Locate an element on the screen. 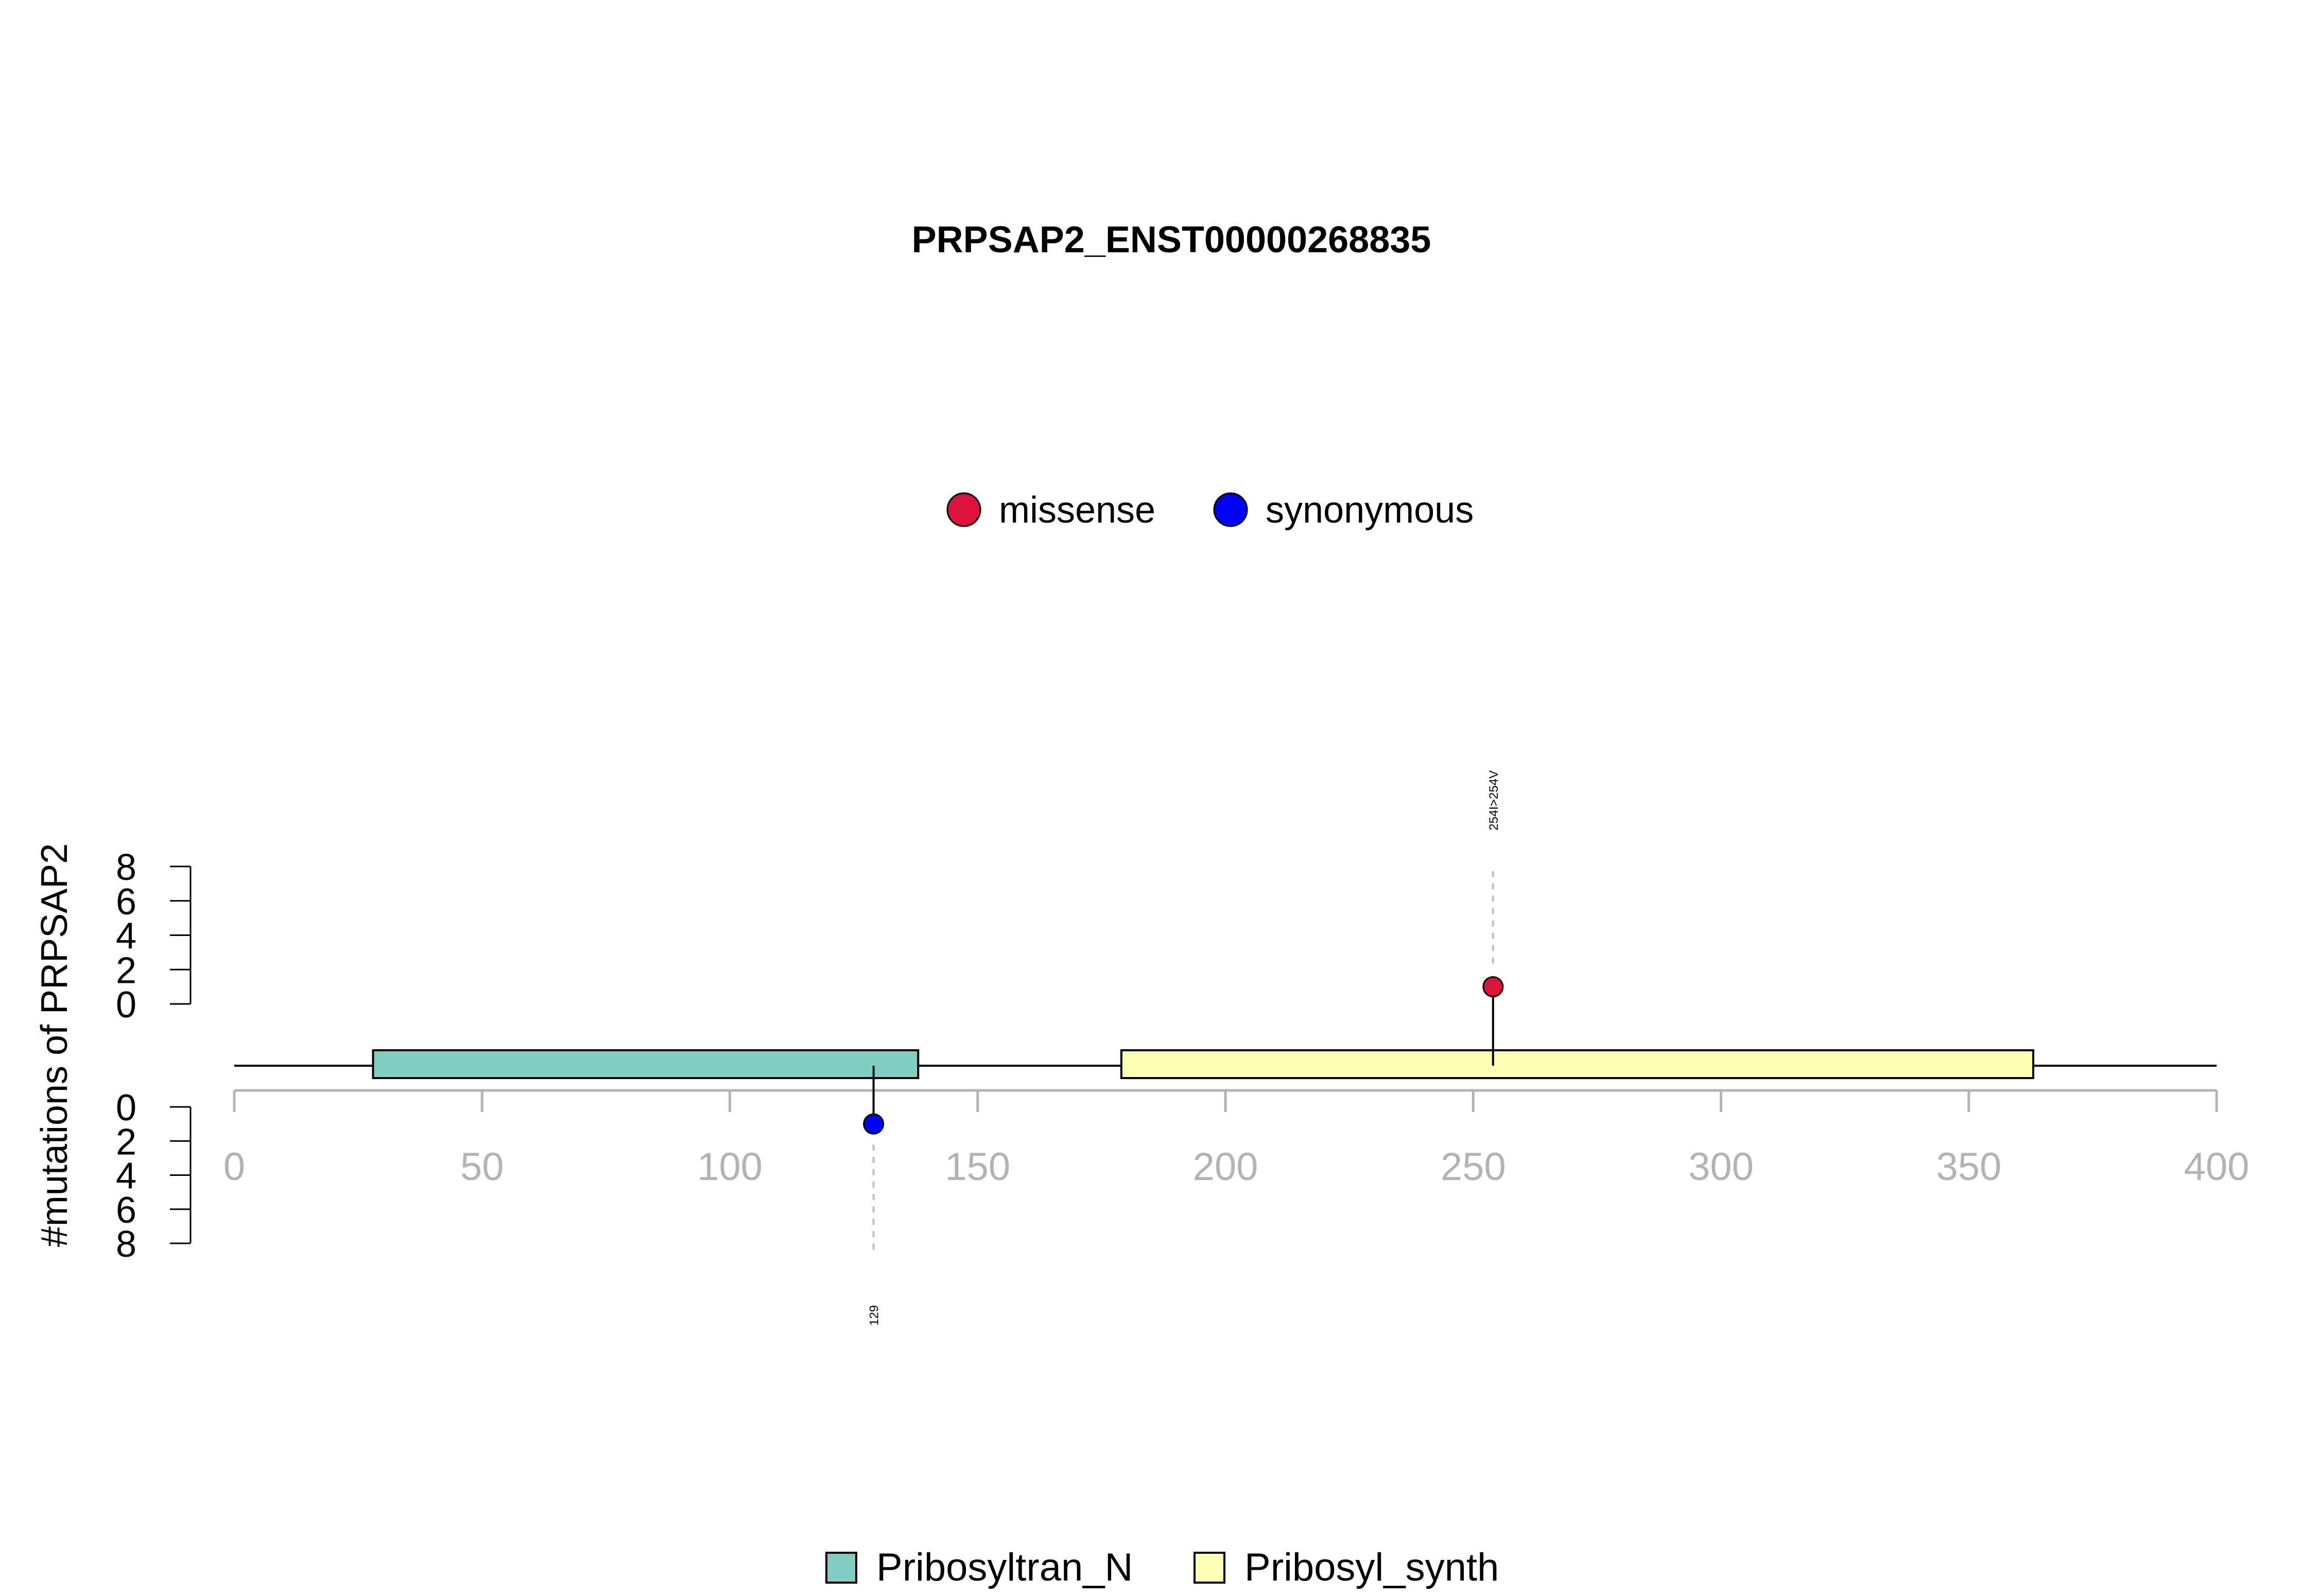 This screenshot has width=2317, height=1596. legend-marker-synonymous is located at coordinates (1230, 509).